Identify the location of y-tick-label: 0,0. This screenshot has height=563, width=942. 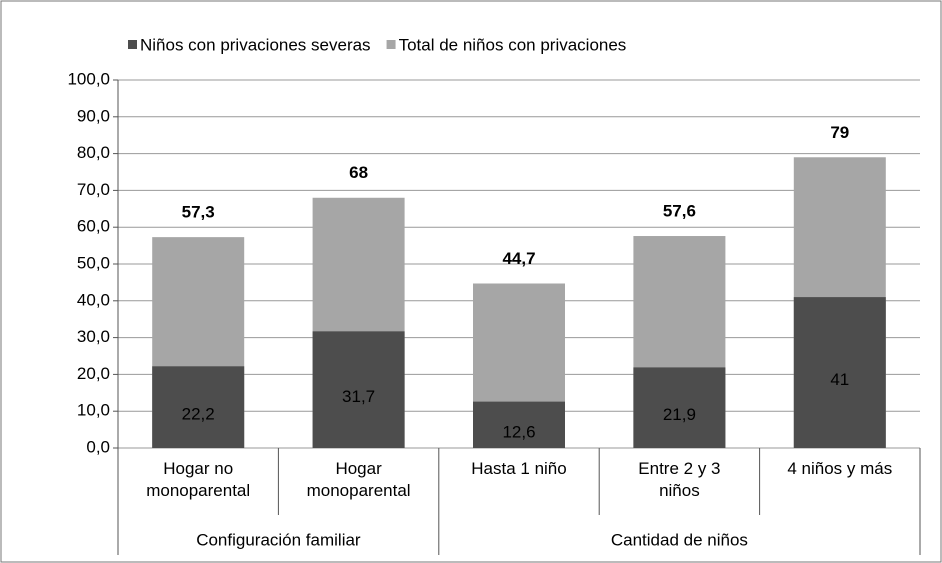
(98, 446).